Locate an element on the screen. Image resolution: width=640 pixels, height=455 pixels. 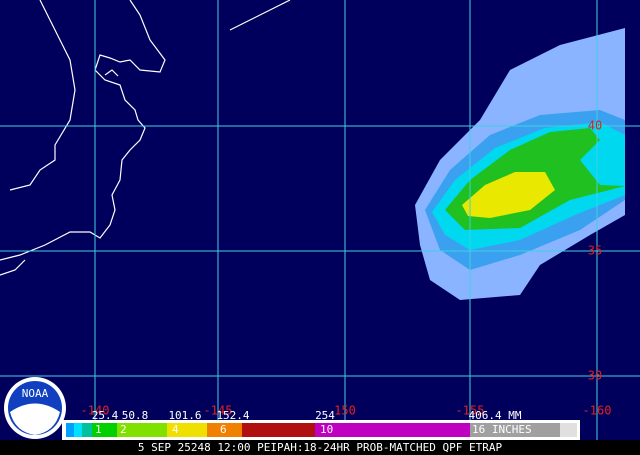
longitude-label: -155 is located at coordinates (470, 411).